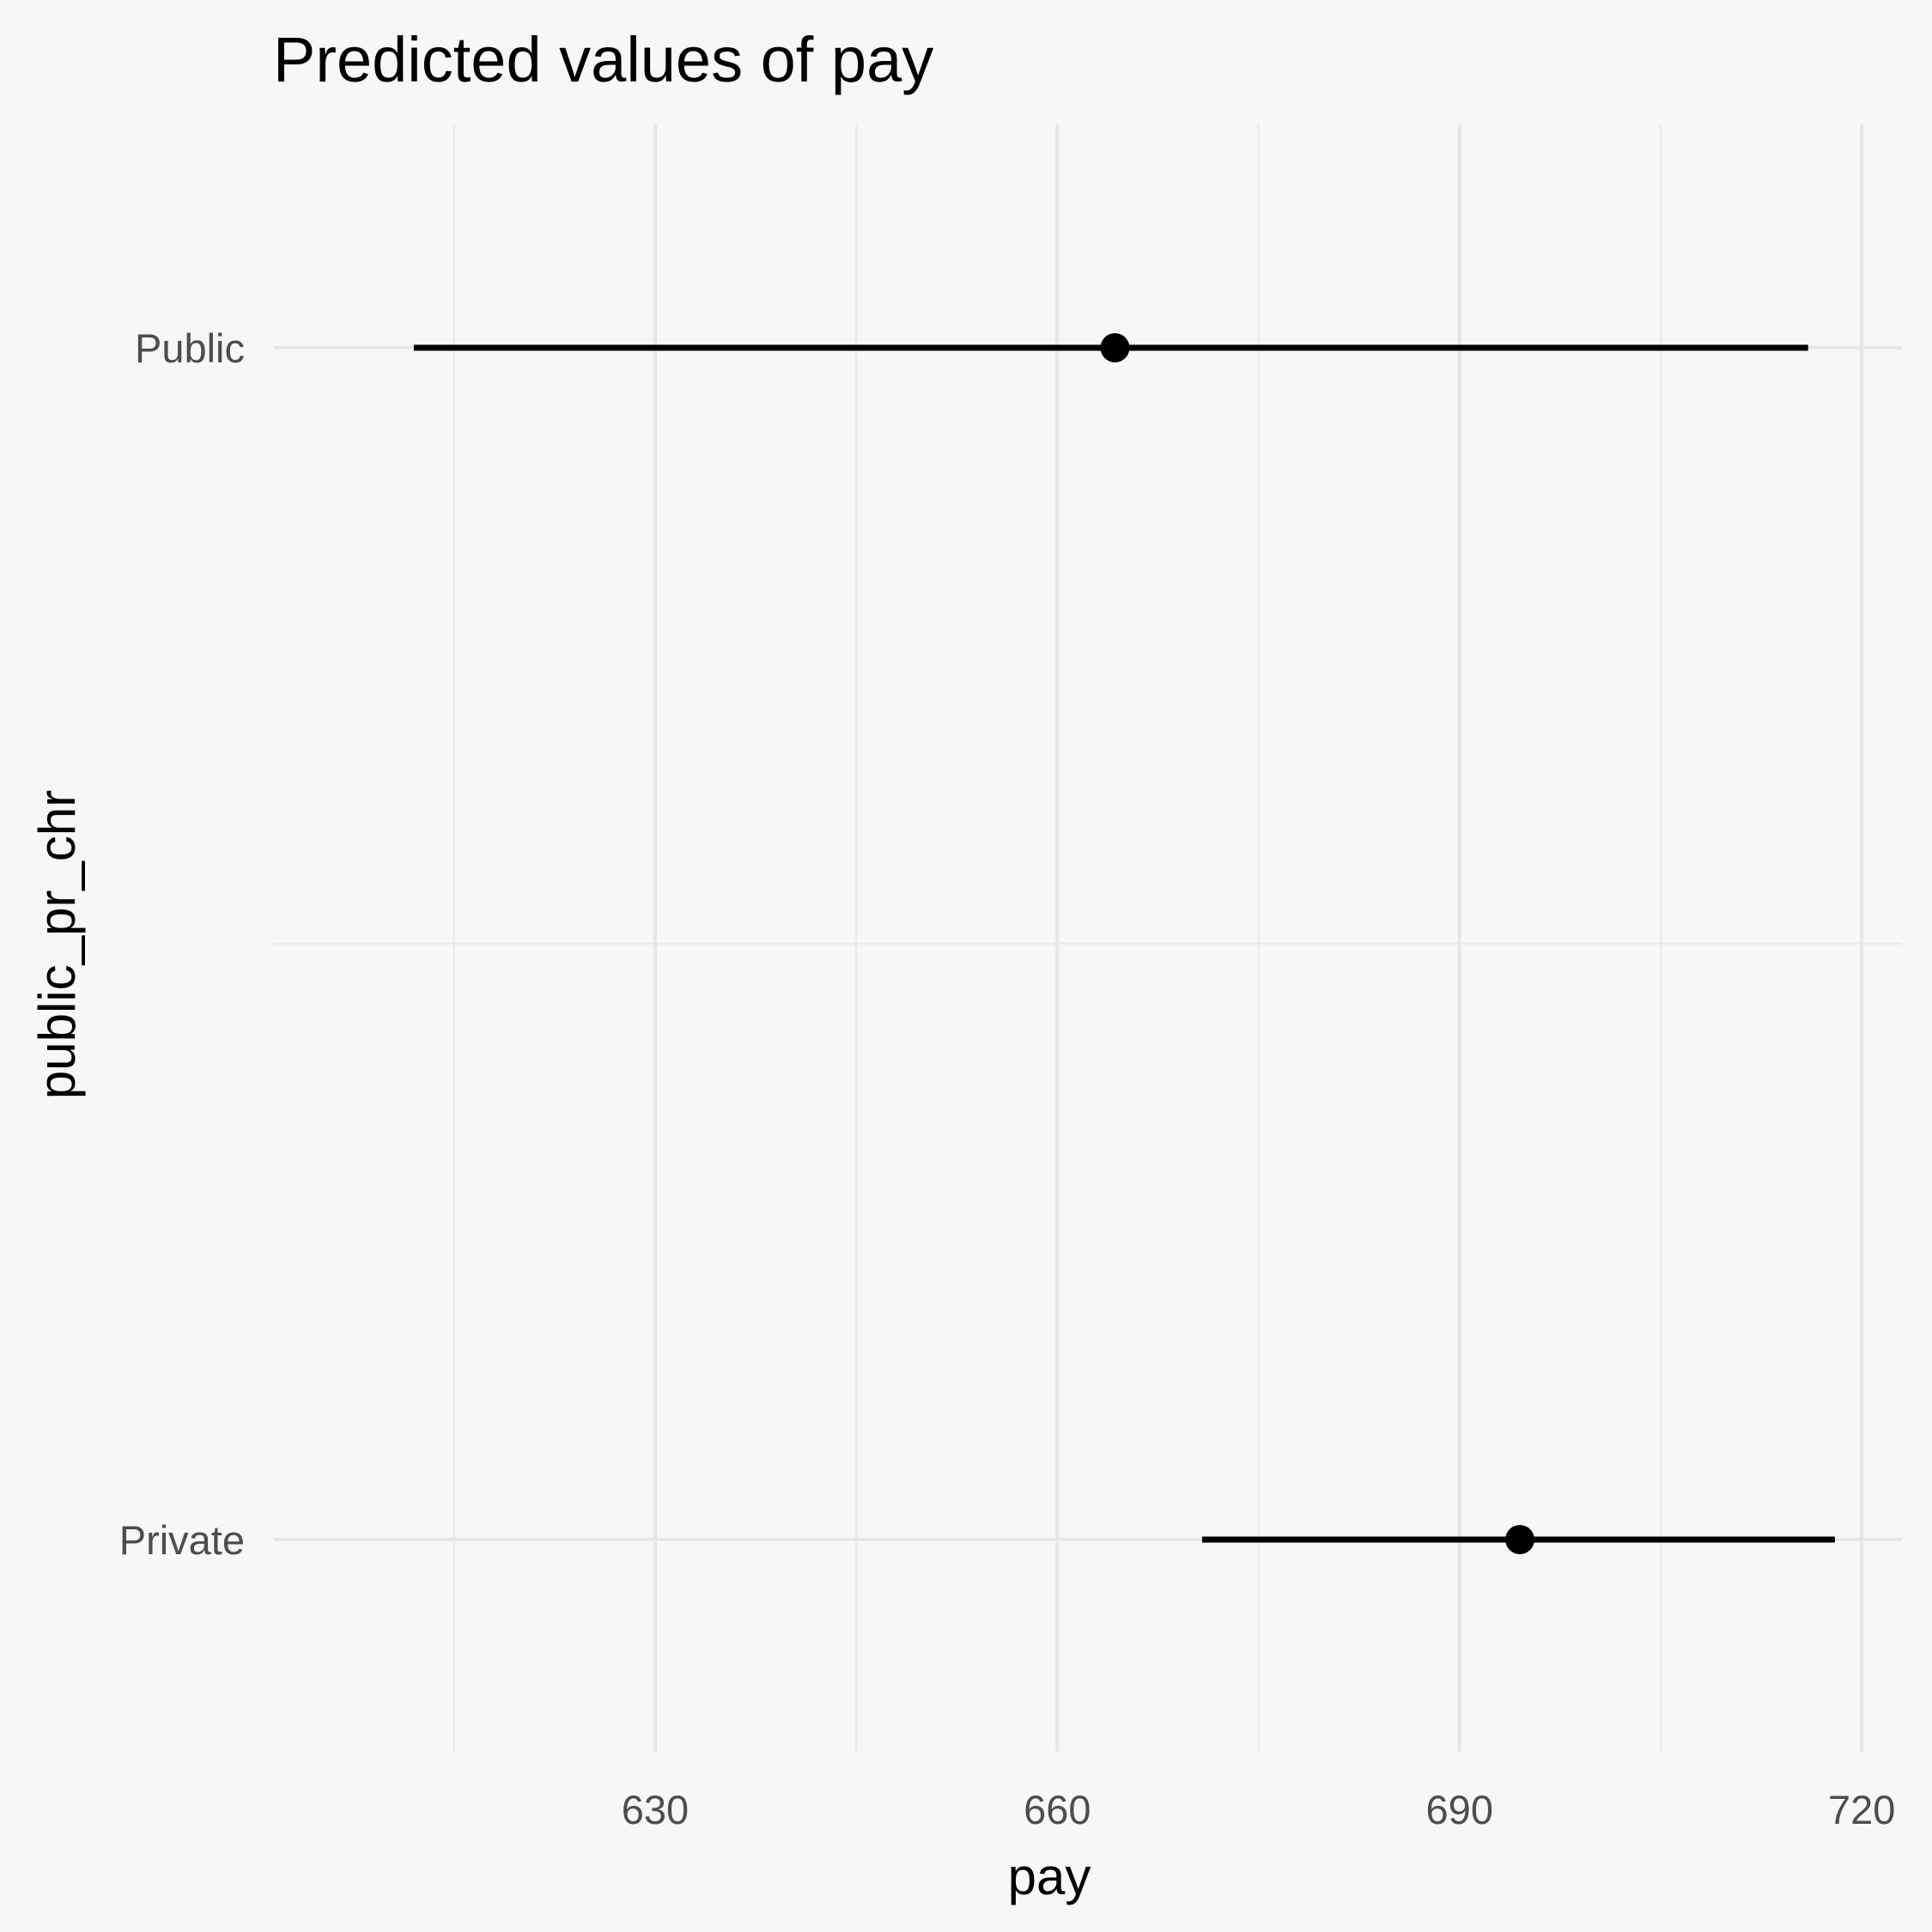 The image size is (1932, 1932). Describe the element at coordinates (603, 59) in the screenshot. I see `chart-title: Predicted values of pay` at that location.